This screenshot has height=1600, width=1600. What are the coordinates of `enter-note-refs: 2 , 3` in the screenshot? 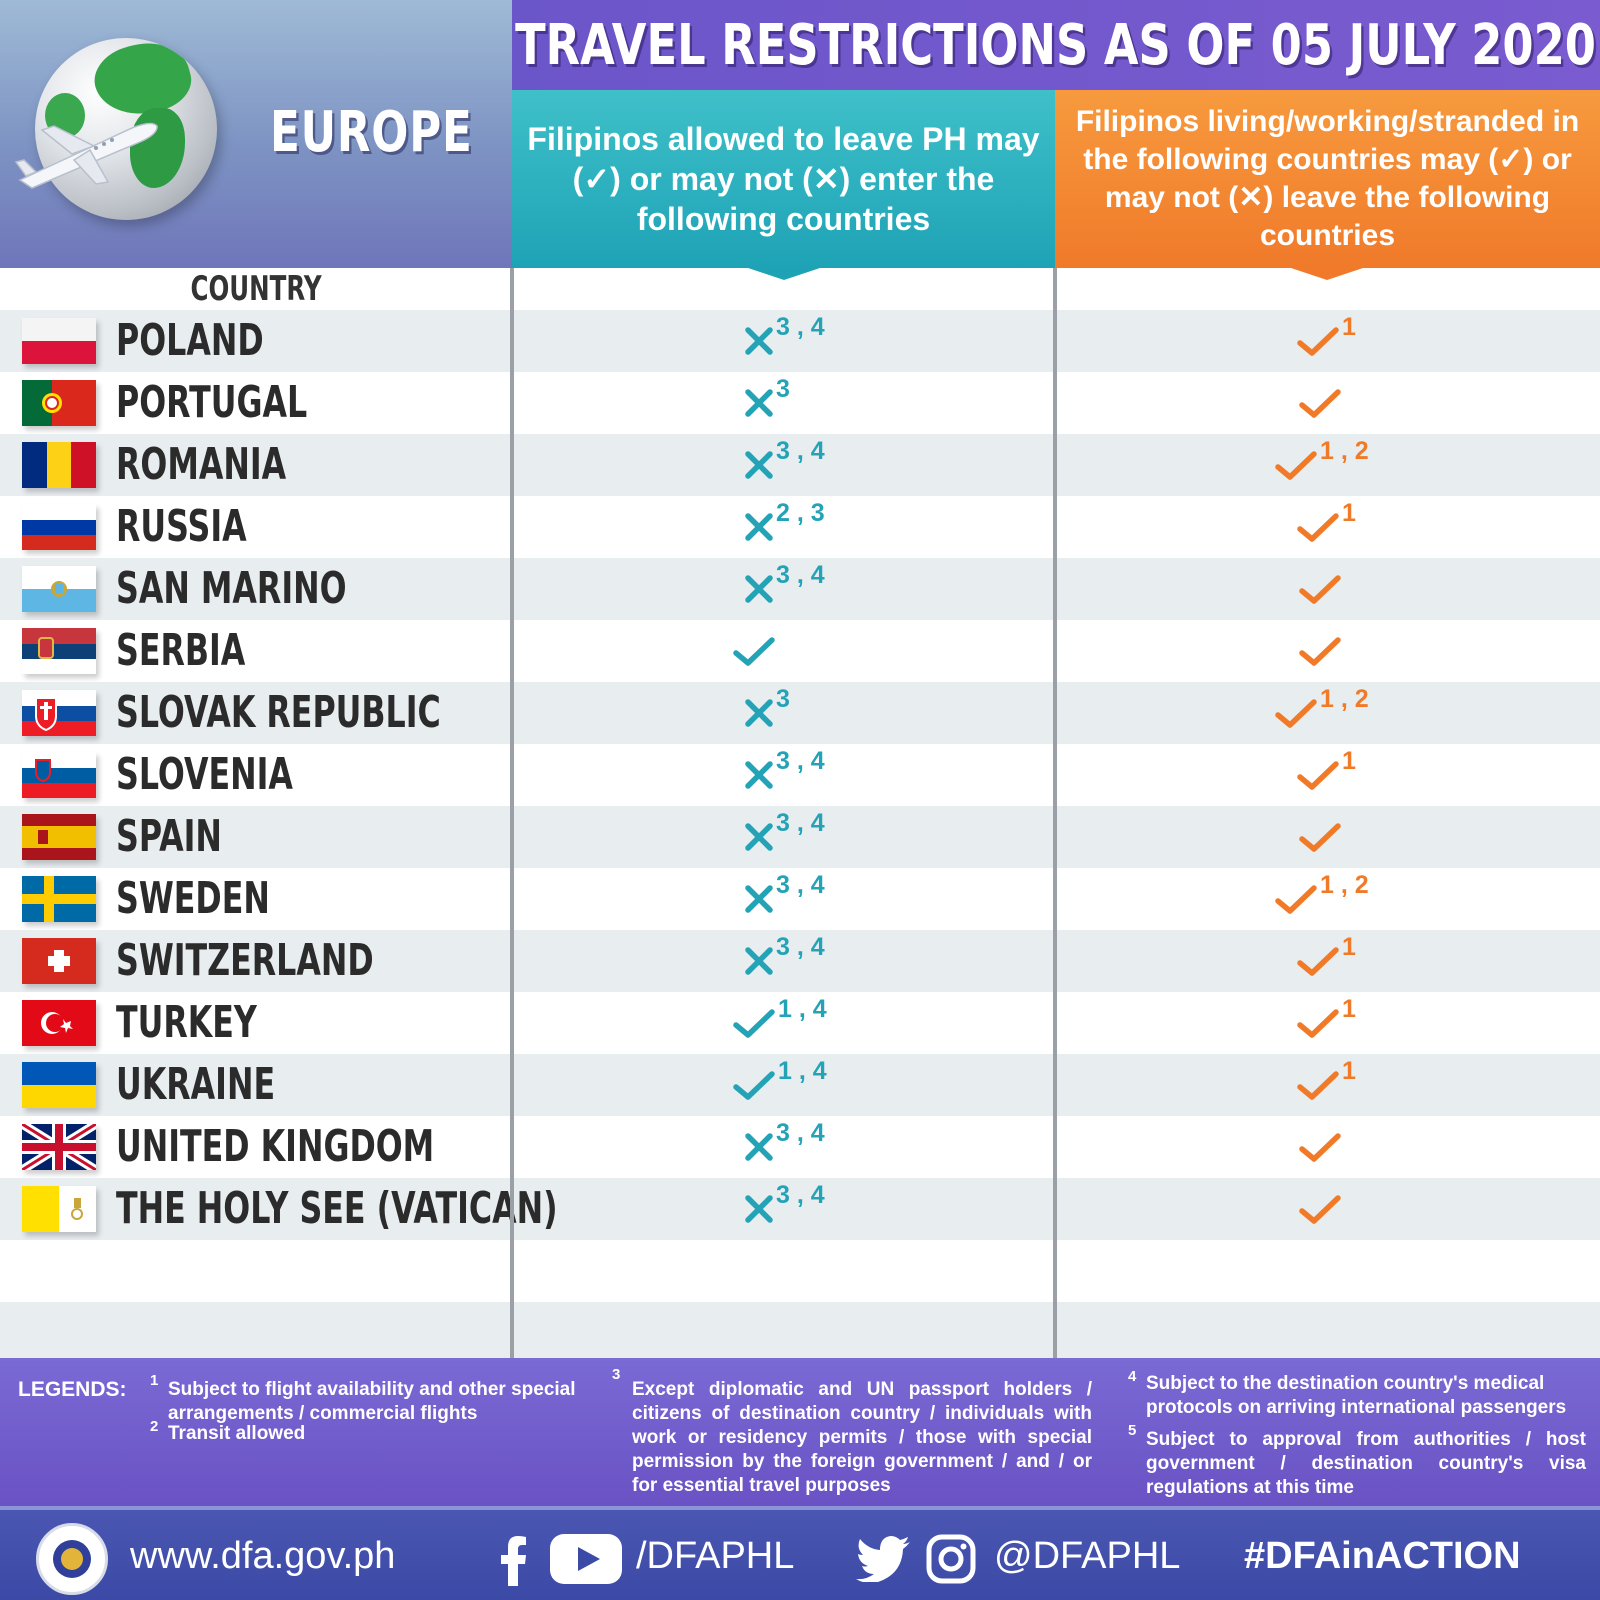 It's located at (800, 512).